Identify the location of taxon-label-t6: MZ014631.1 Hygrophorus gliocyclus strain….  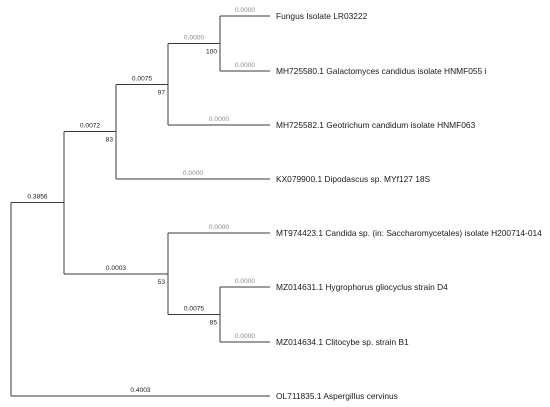
(362, 287).